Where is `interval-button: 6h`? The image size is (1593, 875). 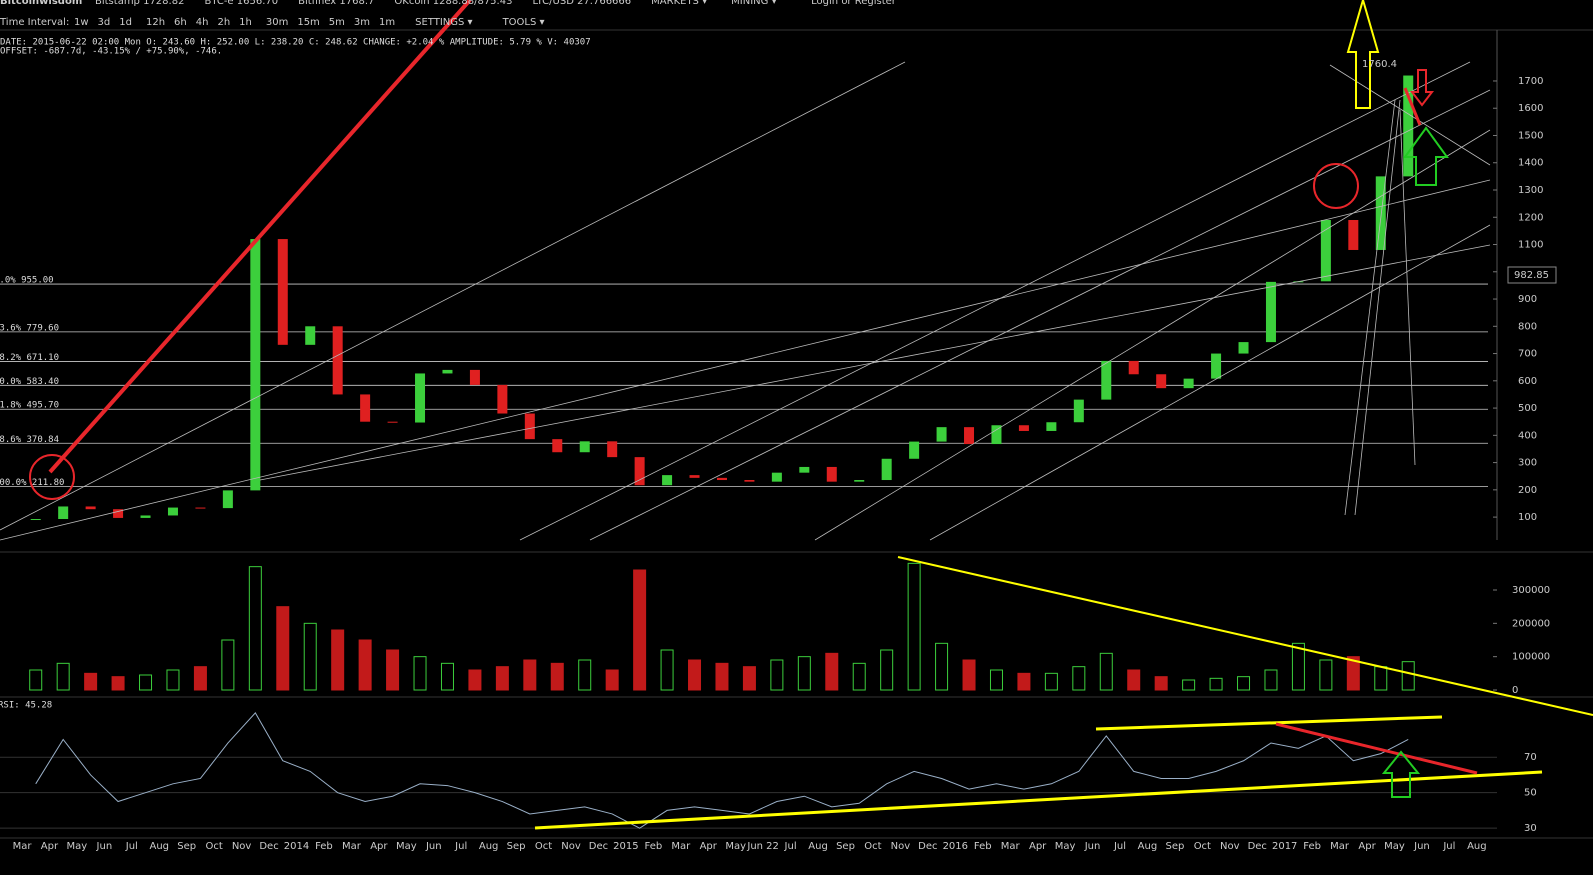
interval-button: 6h is located at coordinates (180, 22).